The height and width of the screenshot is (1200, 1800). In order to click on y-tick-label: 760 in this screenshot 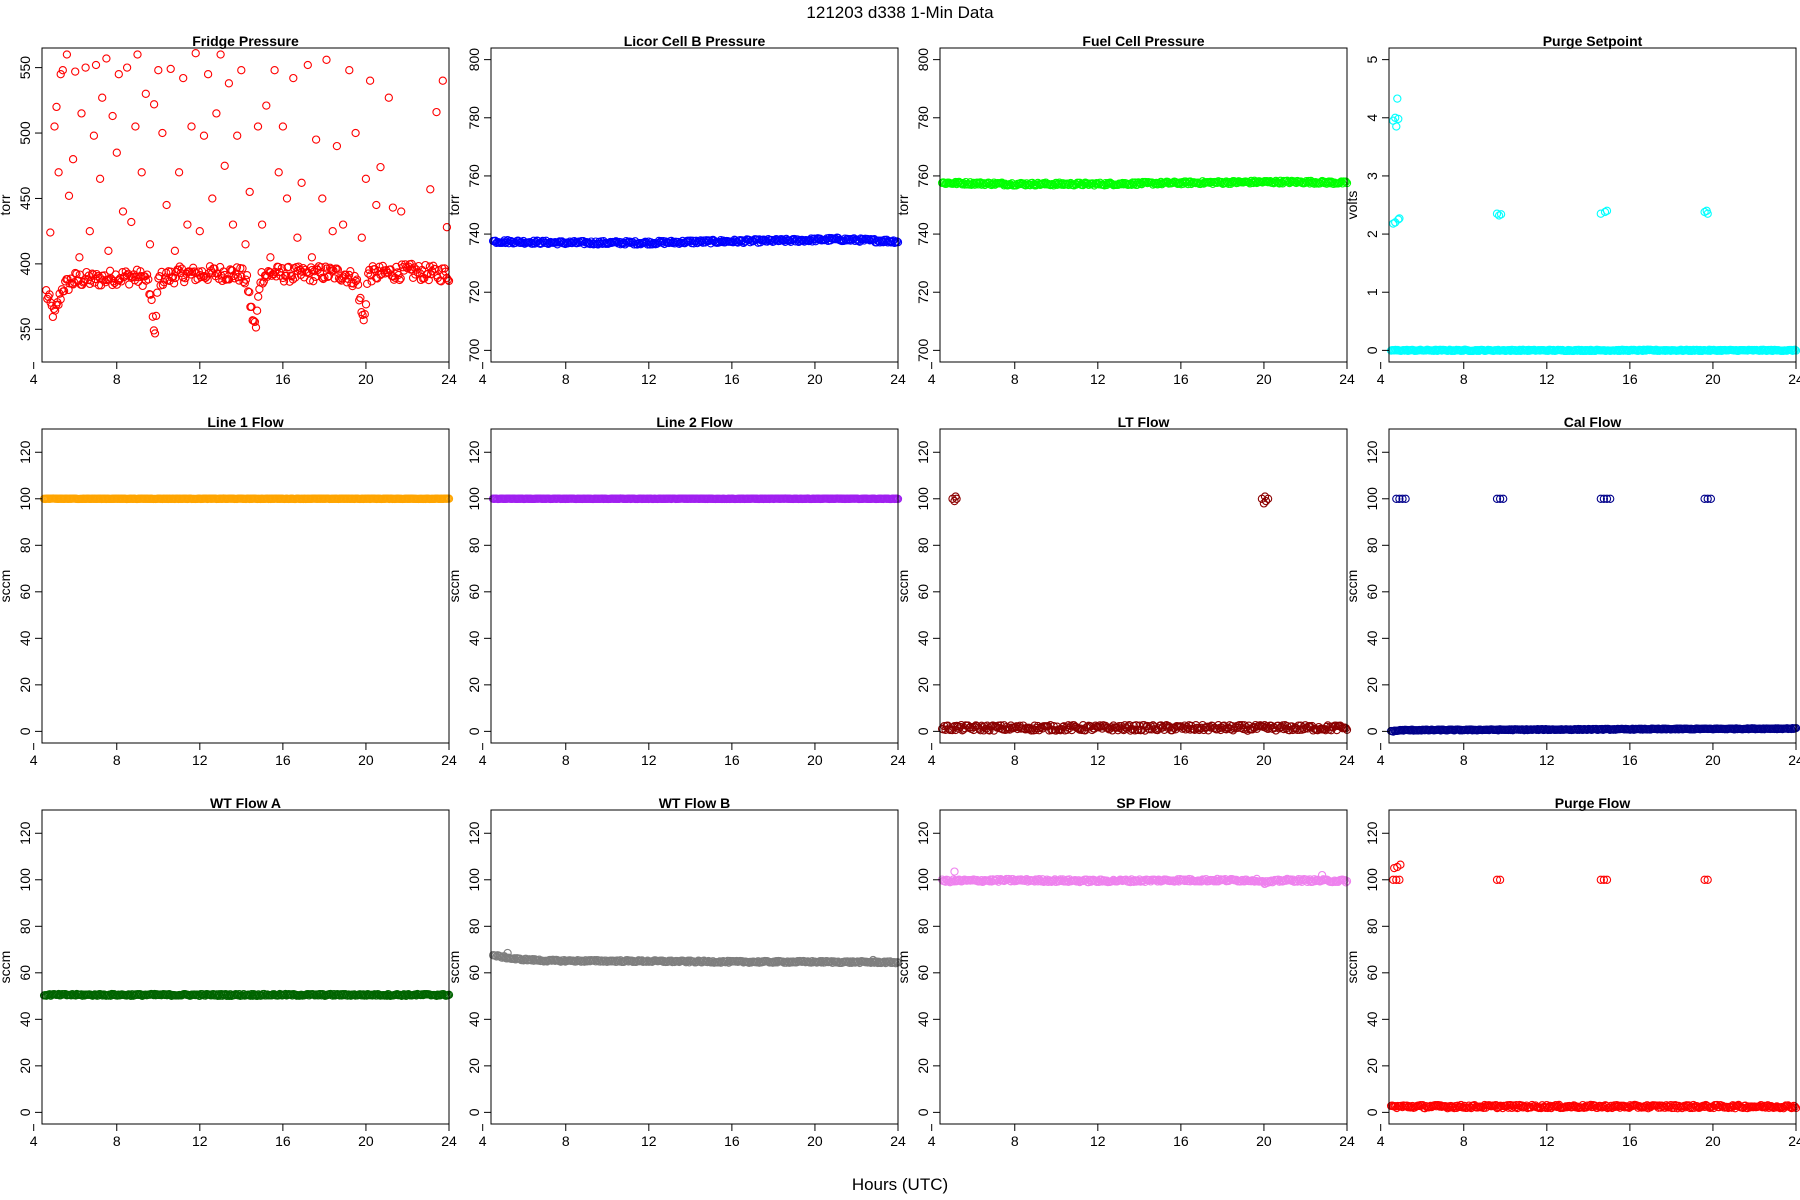, I will do `click(923, 176)`.